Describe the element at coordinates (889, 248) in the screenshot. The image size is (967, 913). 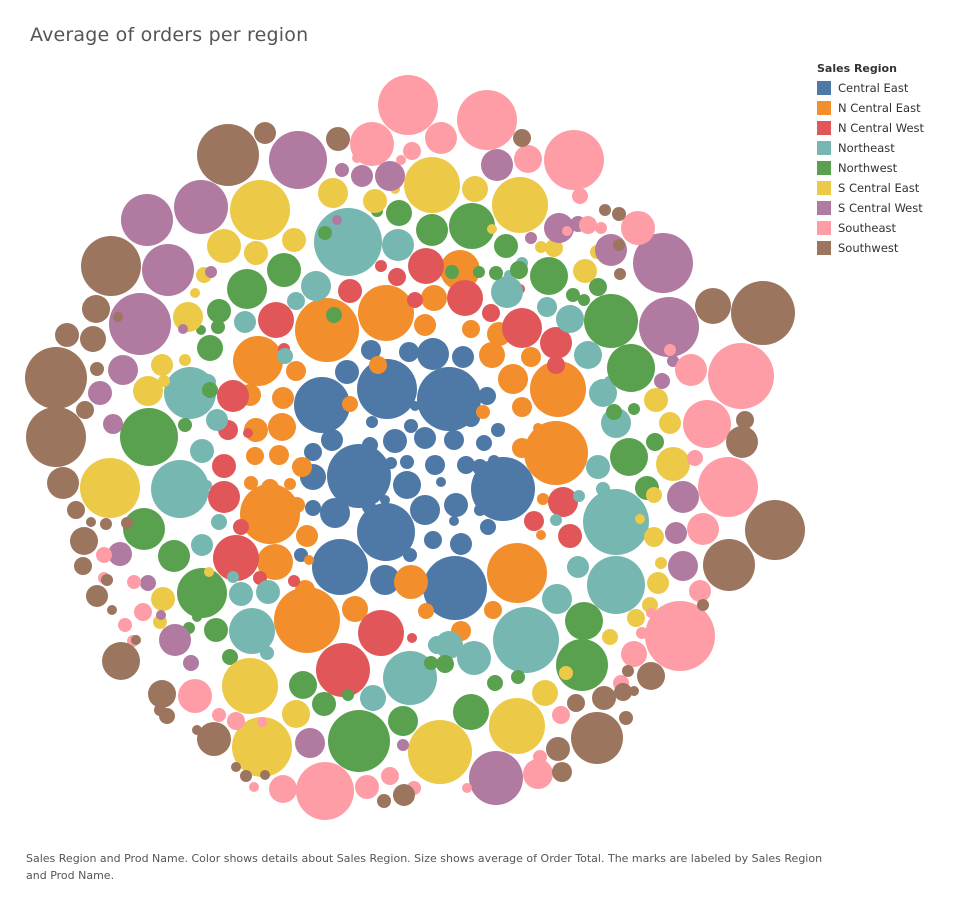
I see `legend-item: Southwest` at that location.